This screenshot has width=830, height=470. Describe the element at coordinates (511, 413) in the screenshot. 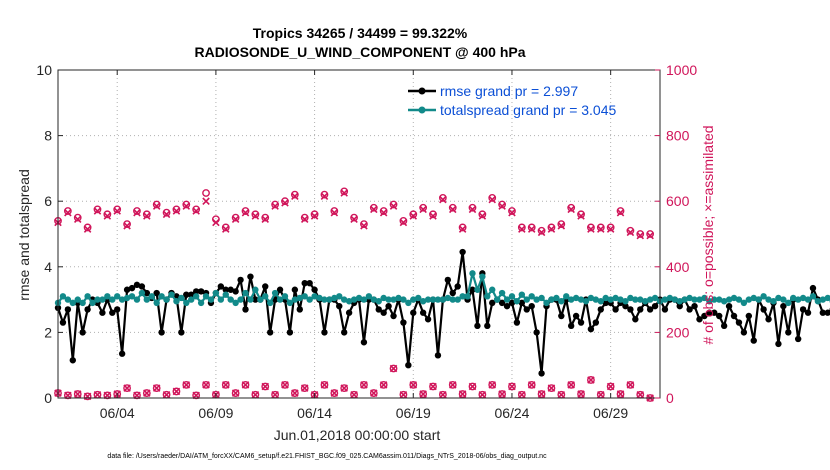

I see `x-tick-label: 06/24` at that location.